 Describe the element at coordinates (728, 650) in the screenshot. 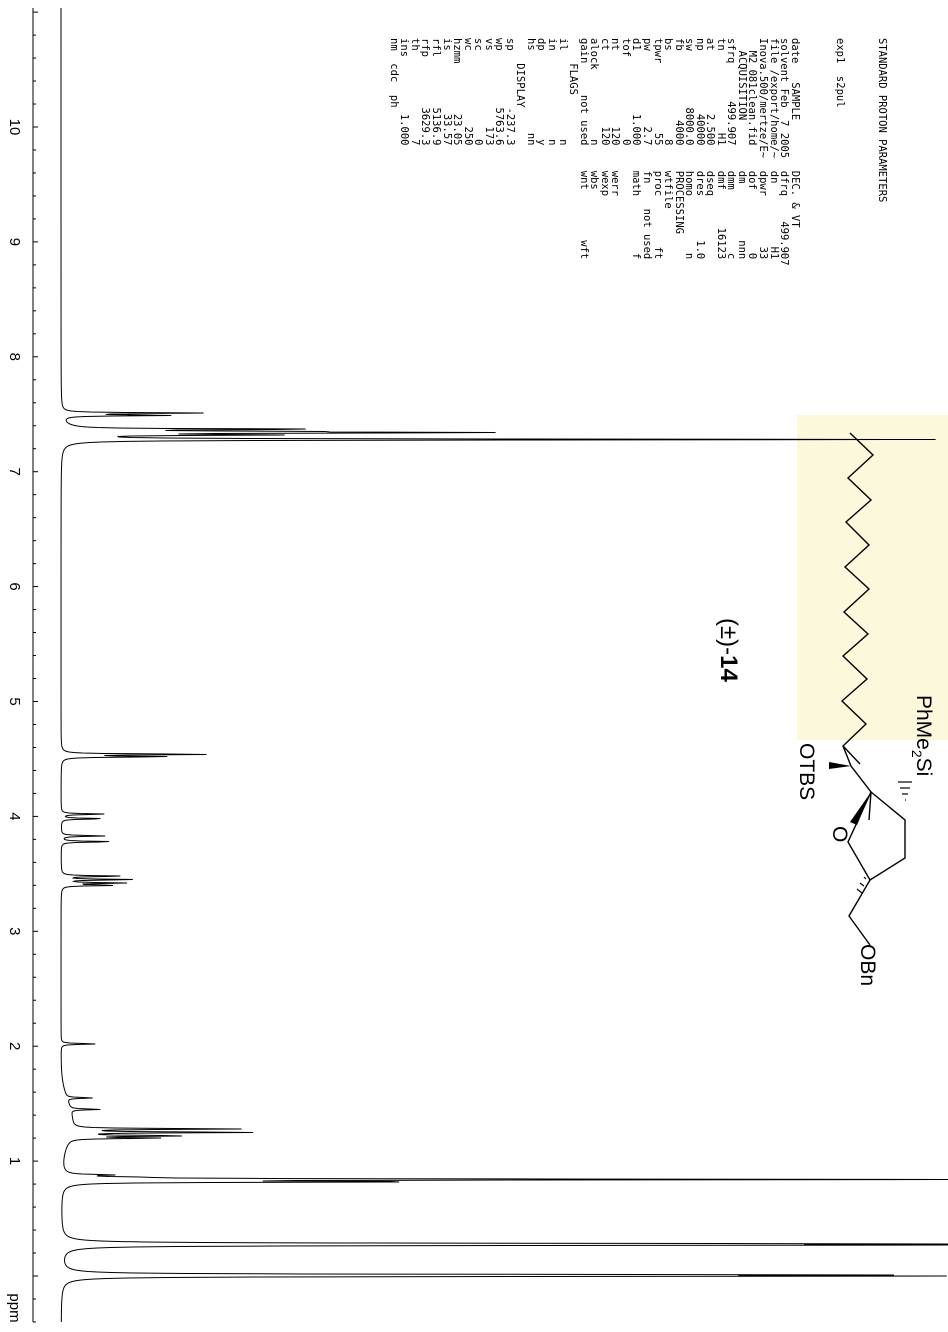

I see `compound-label: (±)-14` at that location.